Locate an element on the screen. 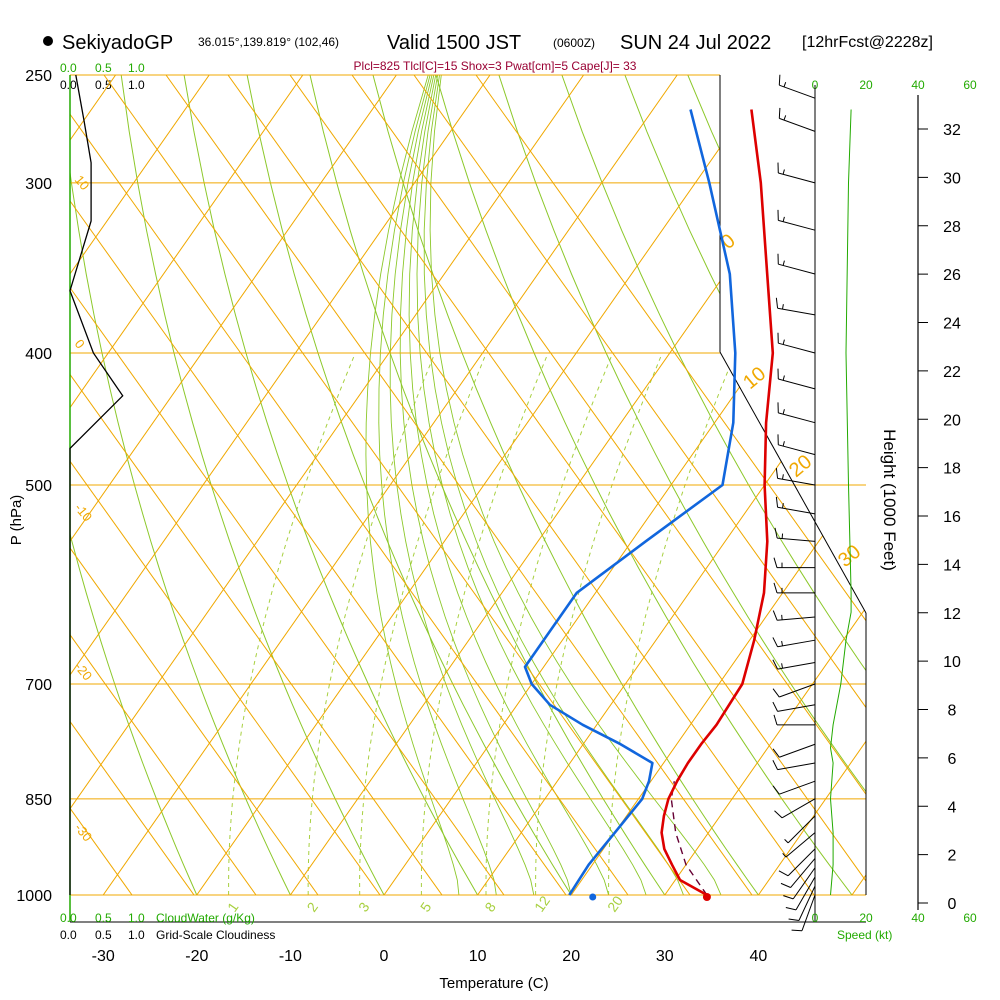 Image resolution: width=1000 pixels, height=1000 pixels. wind-speed-line is located at coordinates (840, 502).